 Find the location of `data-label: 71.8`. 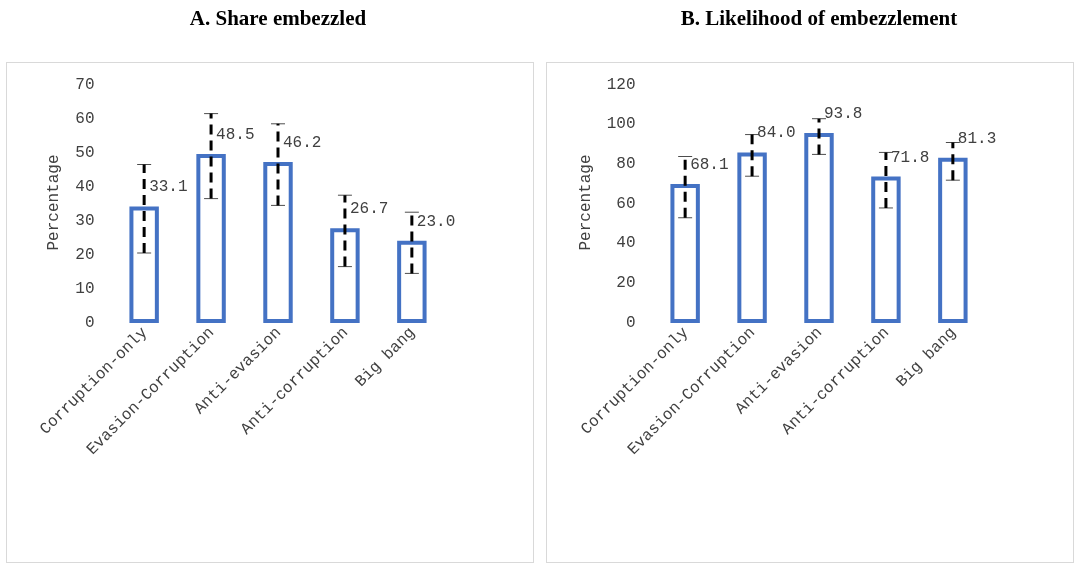

data-label: 71.8 is located at coordinates (910, 157).